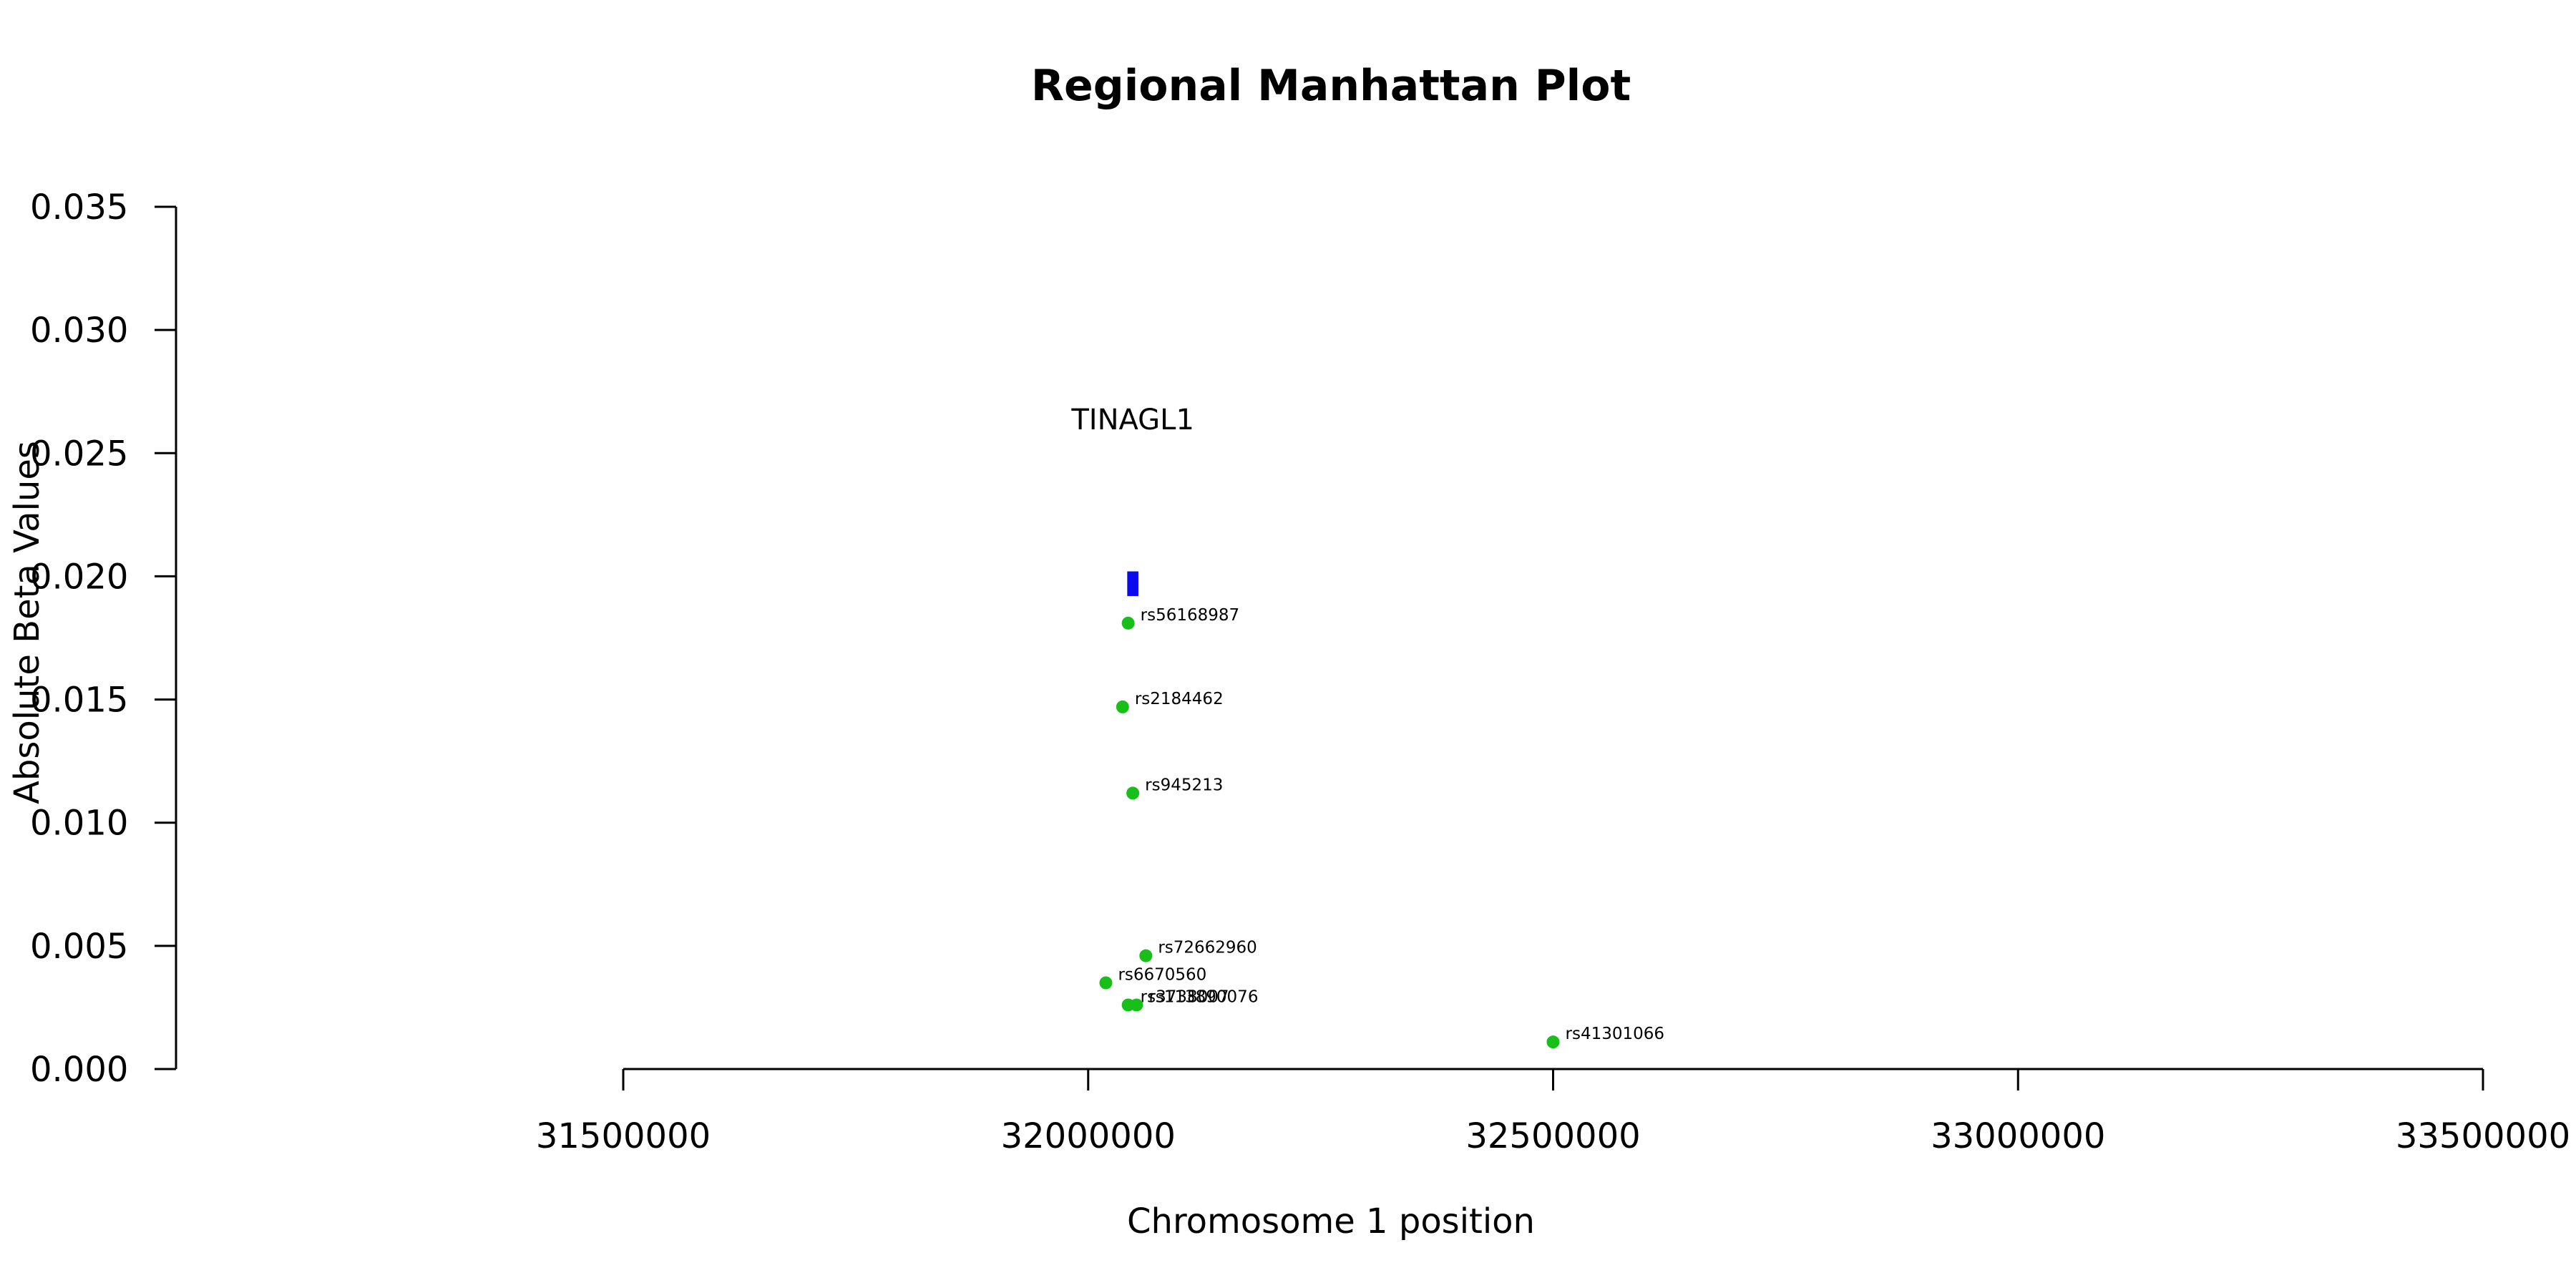  Describe the element at coordinates (1553, 1112) in the screenshot. I see `x-axis: 31500000 32000000 32500000 33000000 33500000` at that location.